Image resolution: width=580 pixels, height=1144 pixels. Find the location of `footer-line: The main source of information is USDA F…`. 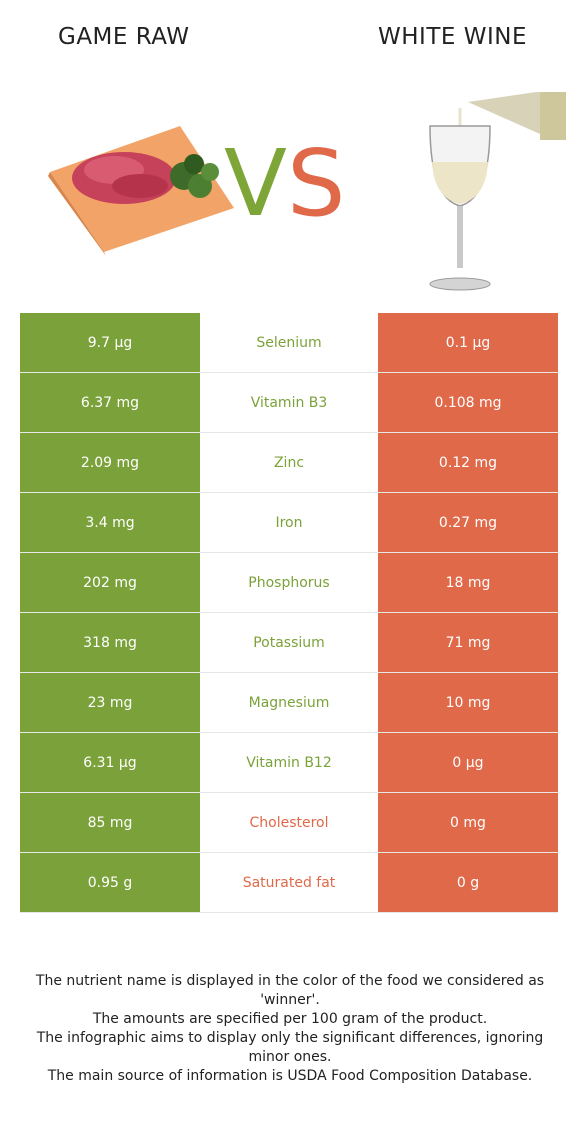

footer-line: The main source of information is USDA F… is located at coordinates (290, 1076).